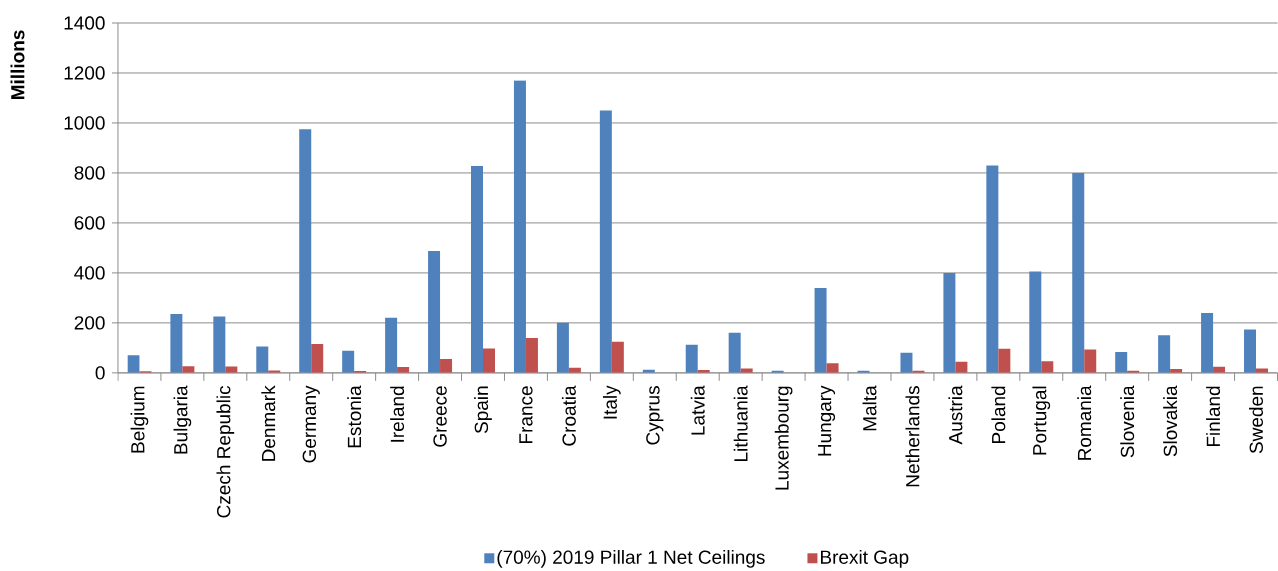 This screenshot has width=1278, height=571. What do you see at coordinates (89, 273) in the screenshot?
I see `y-tick-label: 400` at bounding box center [89, 273].